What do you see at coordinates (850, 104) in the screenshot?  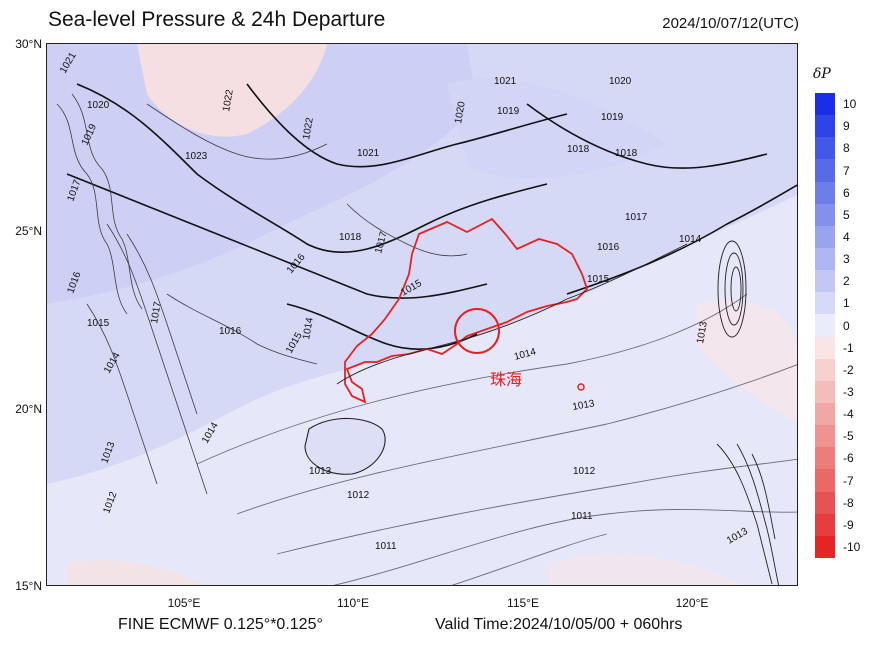 I see `colorbar-label: 10` at bounding box center [850, 104].